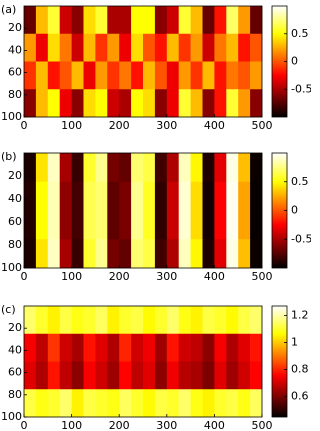 The image size is (320, 431). Describe the element at coordinates (119, 125) in the screenshot. I see `x-tick-label: 200` at that location.